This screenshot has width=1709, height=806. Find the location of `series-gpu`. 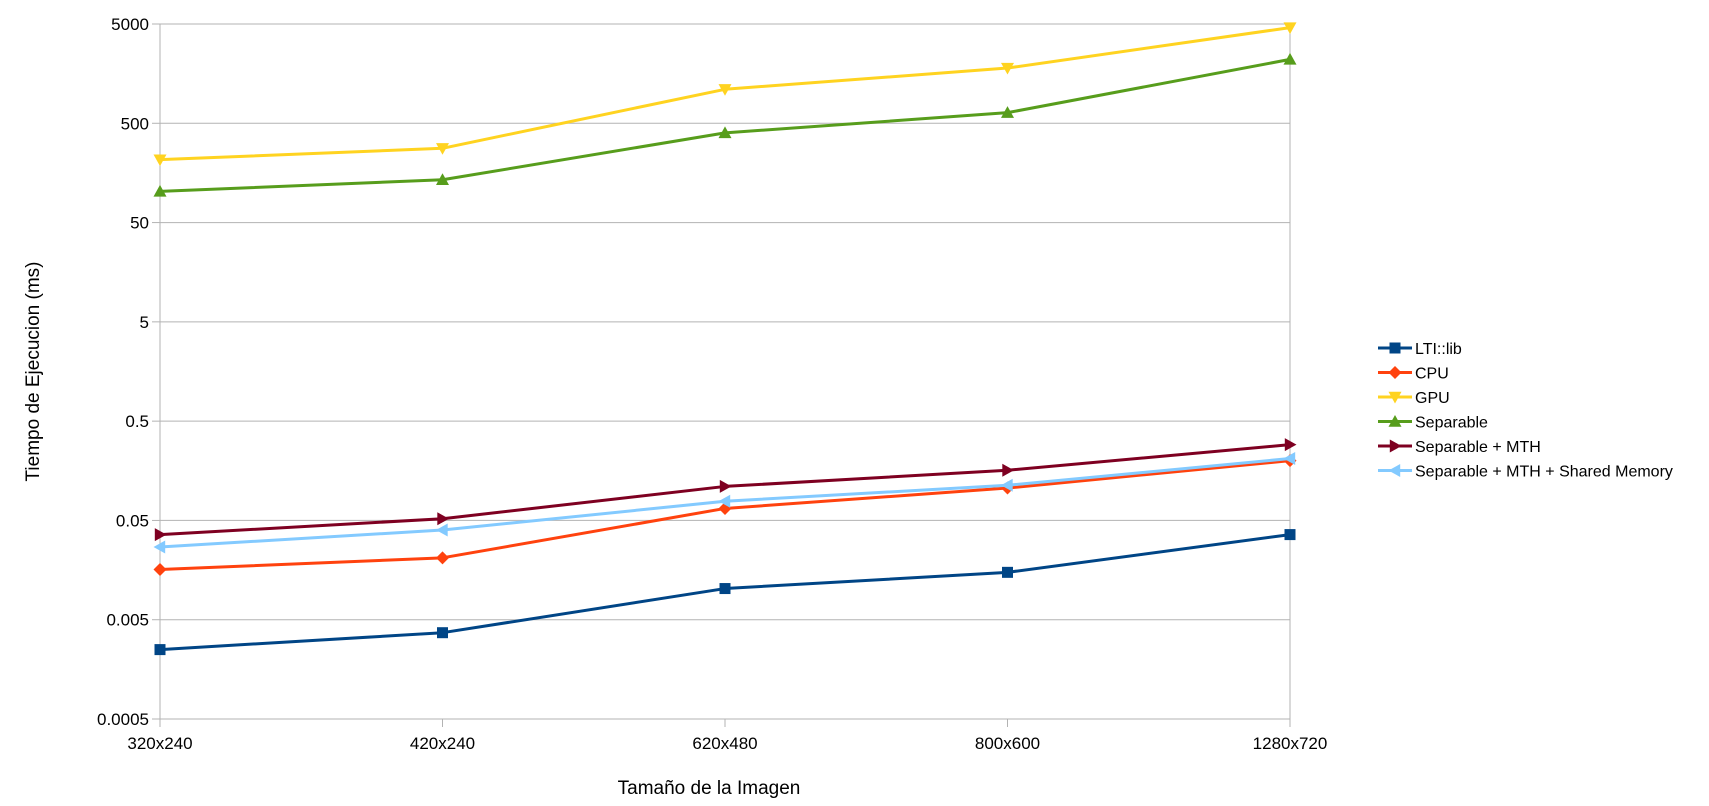

series-gpu is located at coordinates (725, 94).